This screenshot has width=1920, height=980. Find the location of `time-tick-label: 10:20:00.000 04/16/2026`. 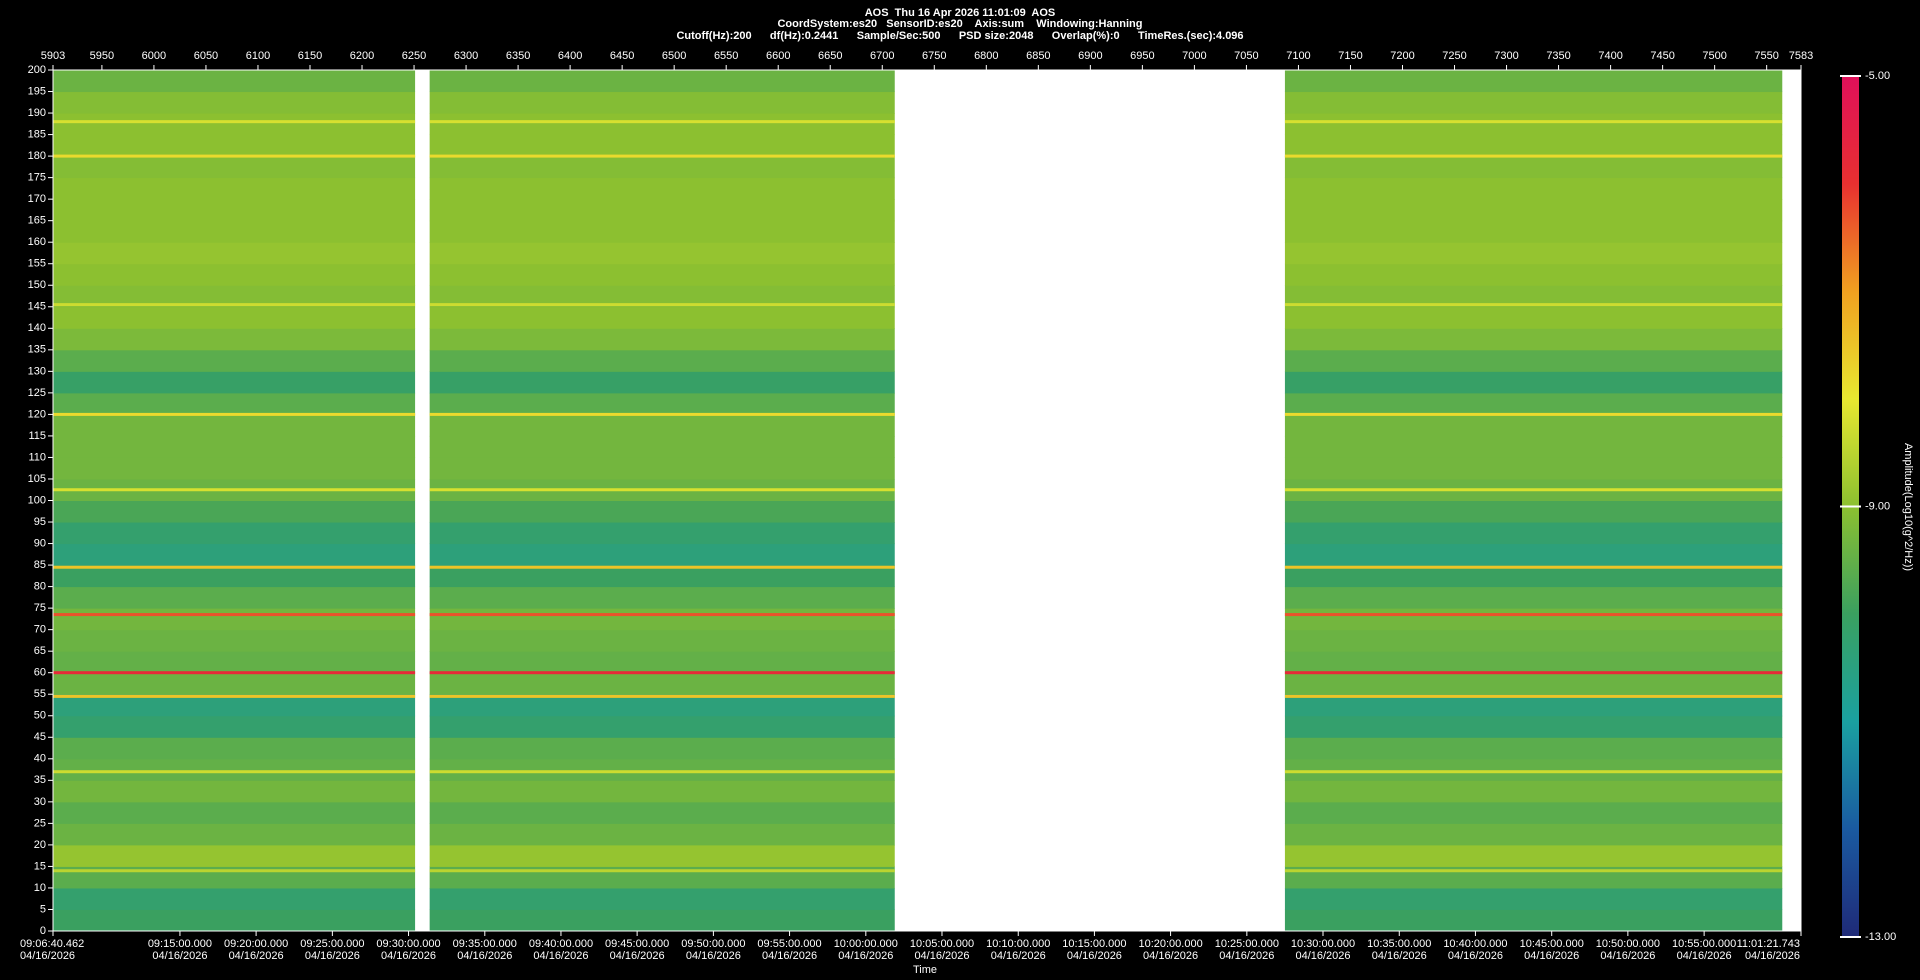

time-tick-label: 10:20:00.000 04/16/2026 is located at coordinates (1170, 950).